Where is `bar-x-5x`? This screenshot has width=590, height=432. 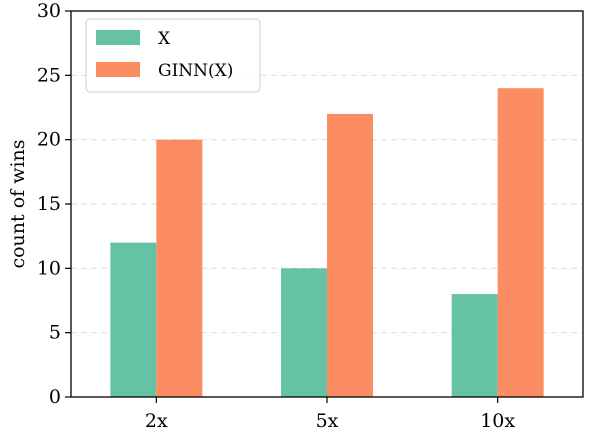
bar-x-5x is located at coordinates (304, 332).